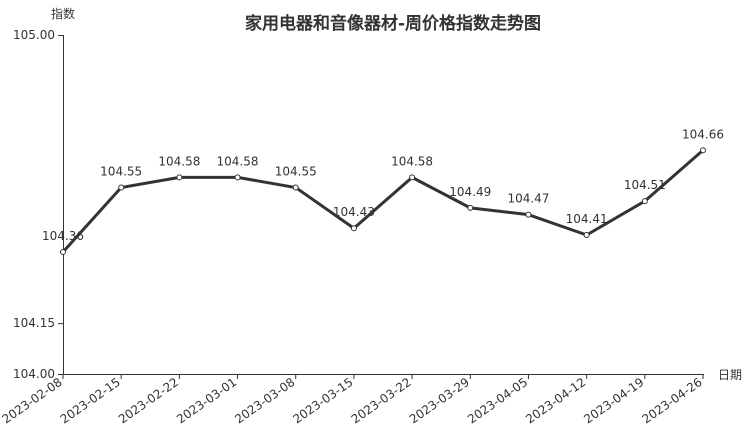  Describe the element at coordinates (148, 400) in the screenshot. I see `x-tick-label: 2023-02-22` at that location.